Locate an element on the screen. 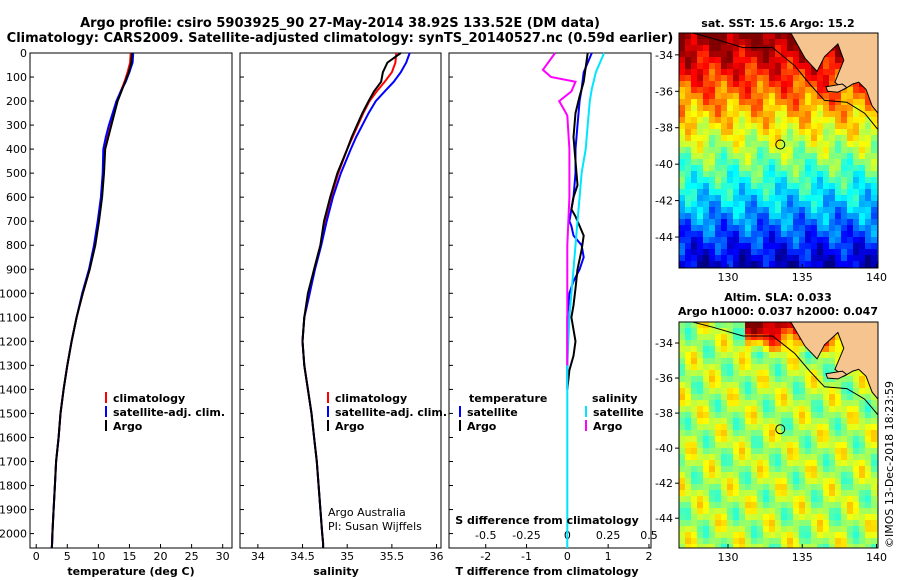 The image size is (900, 580). x-tick-label: 30 is located at coordinates (223, 556).